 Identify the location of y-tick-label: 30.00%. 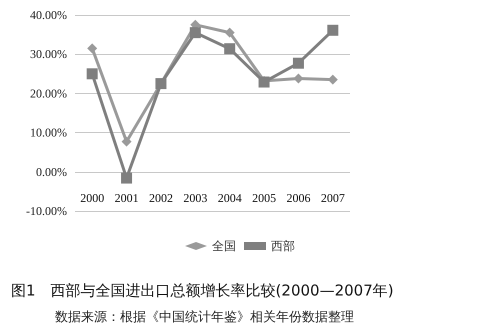
(48, 54).